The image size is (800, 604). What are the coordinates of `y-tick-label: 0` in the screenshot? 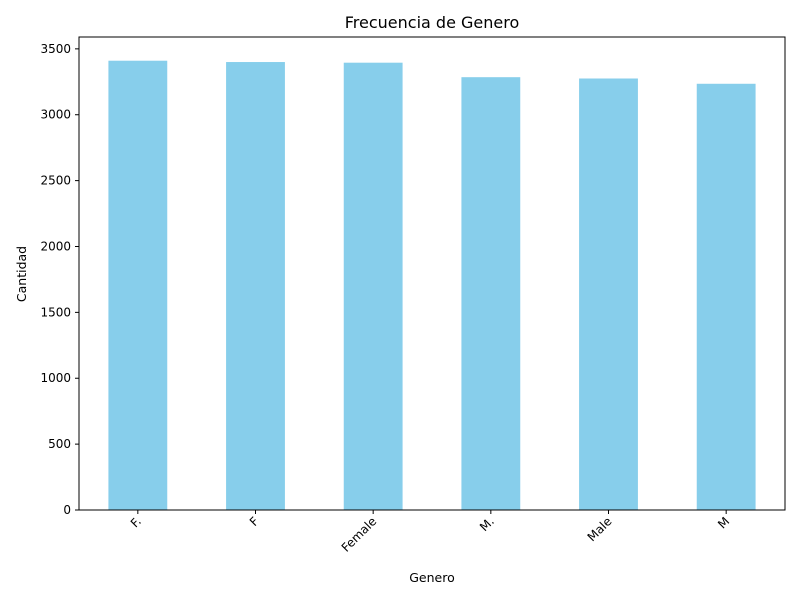 It's located at (67, 510).